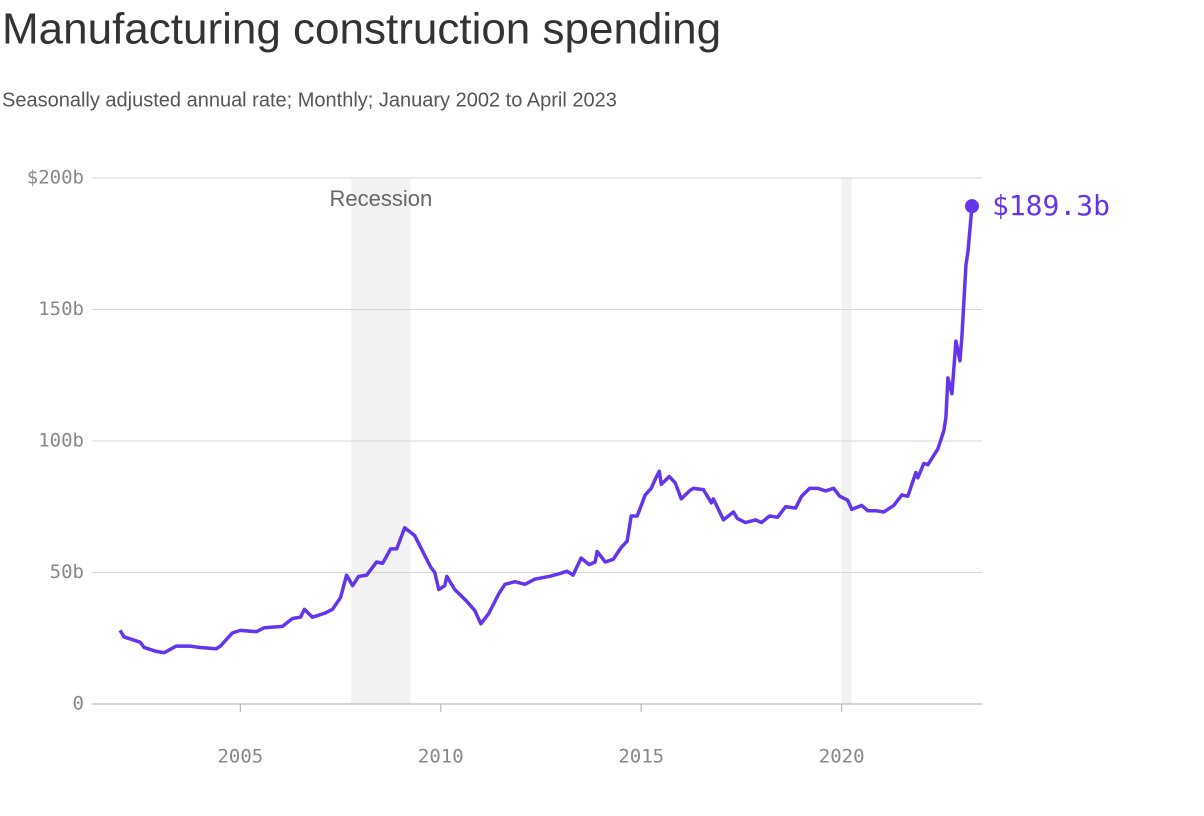 The image size is (1204, 816). What do you see at coordinates (61, 441) in the screenshot?
I see `y-tick-label: 100b` at bounding box center [61, 441].